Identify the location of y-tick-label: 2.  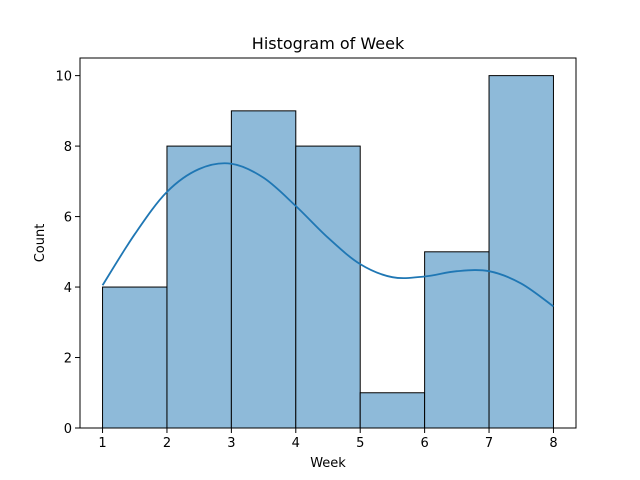
(68, 359).